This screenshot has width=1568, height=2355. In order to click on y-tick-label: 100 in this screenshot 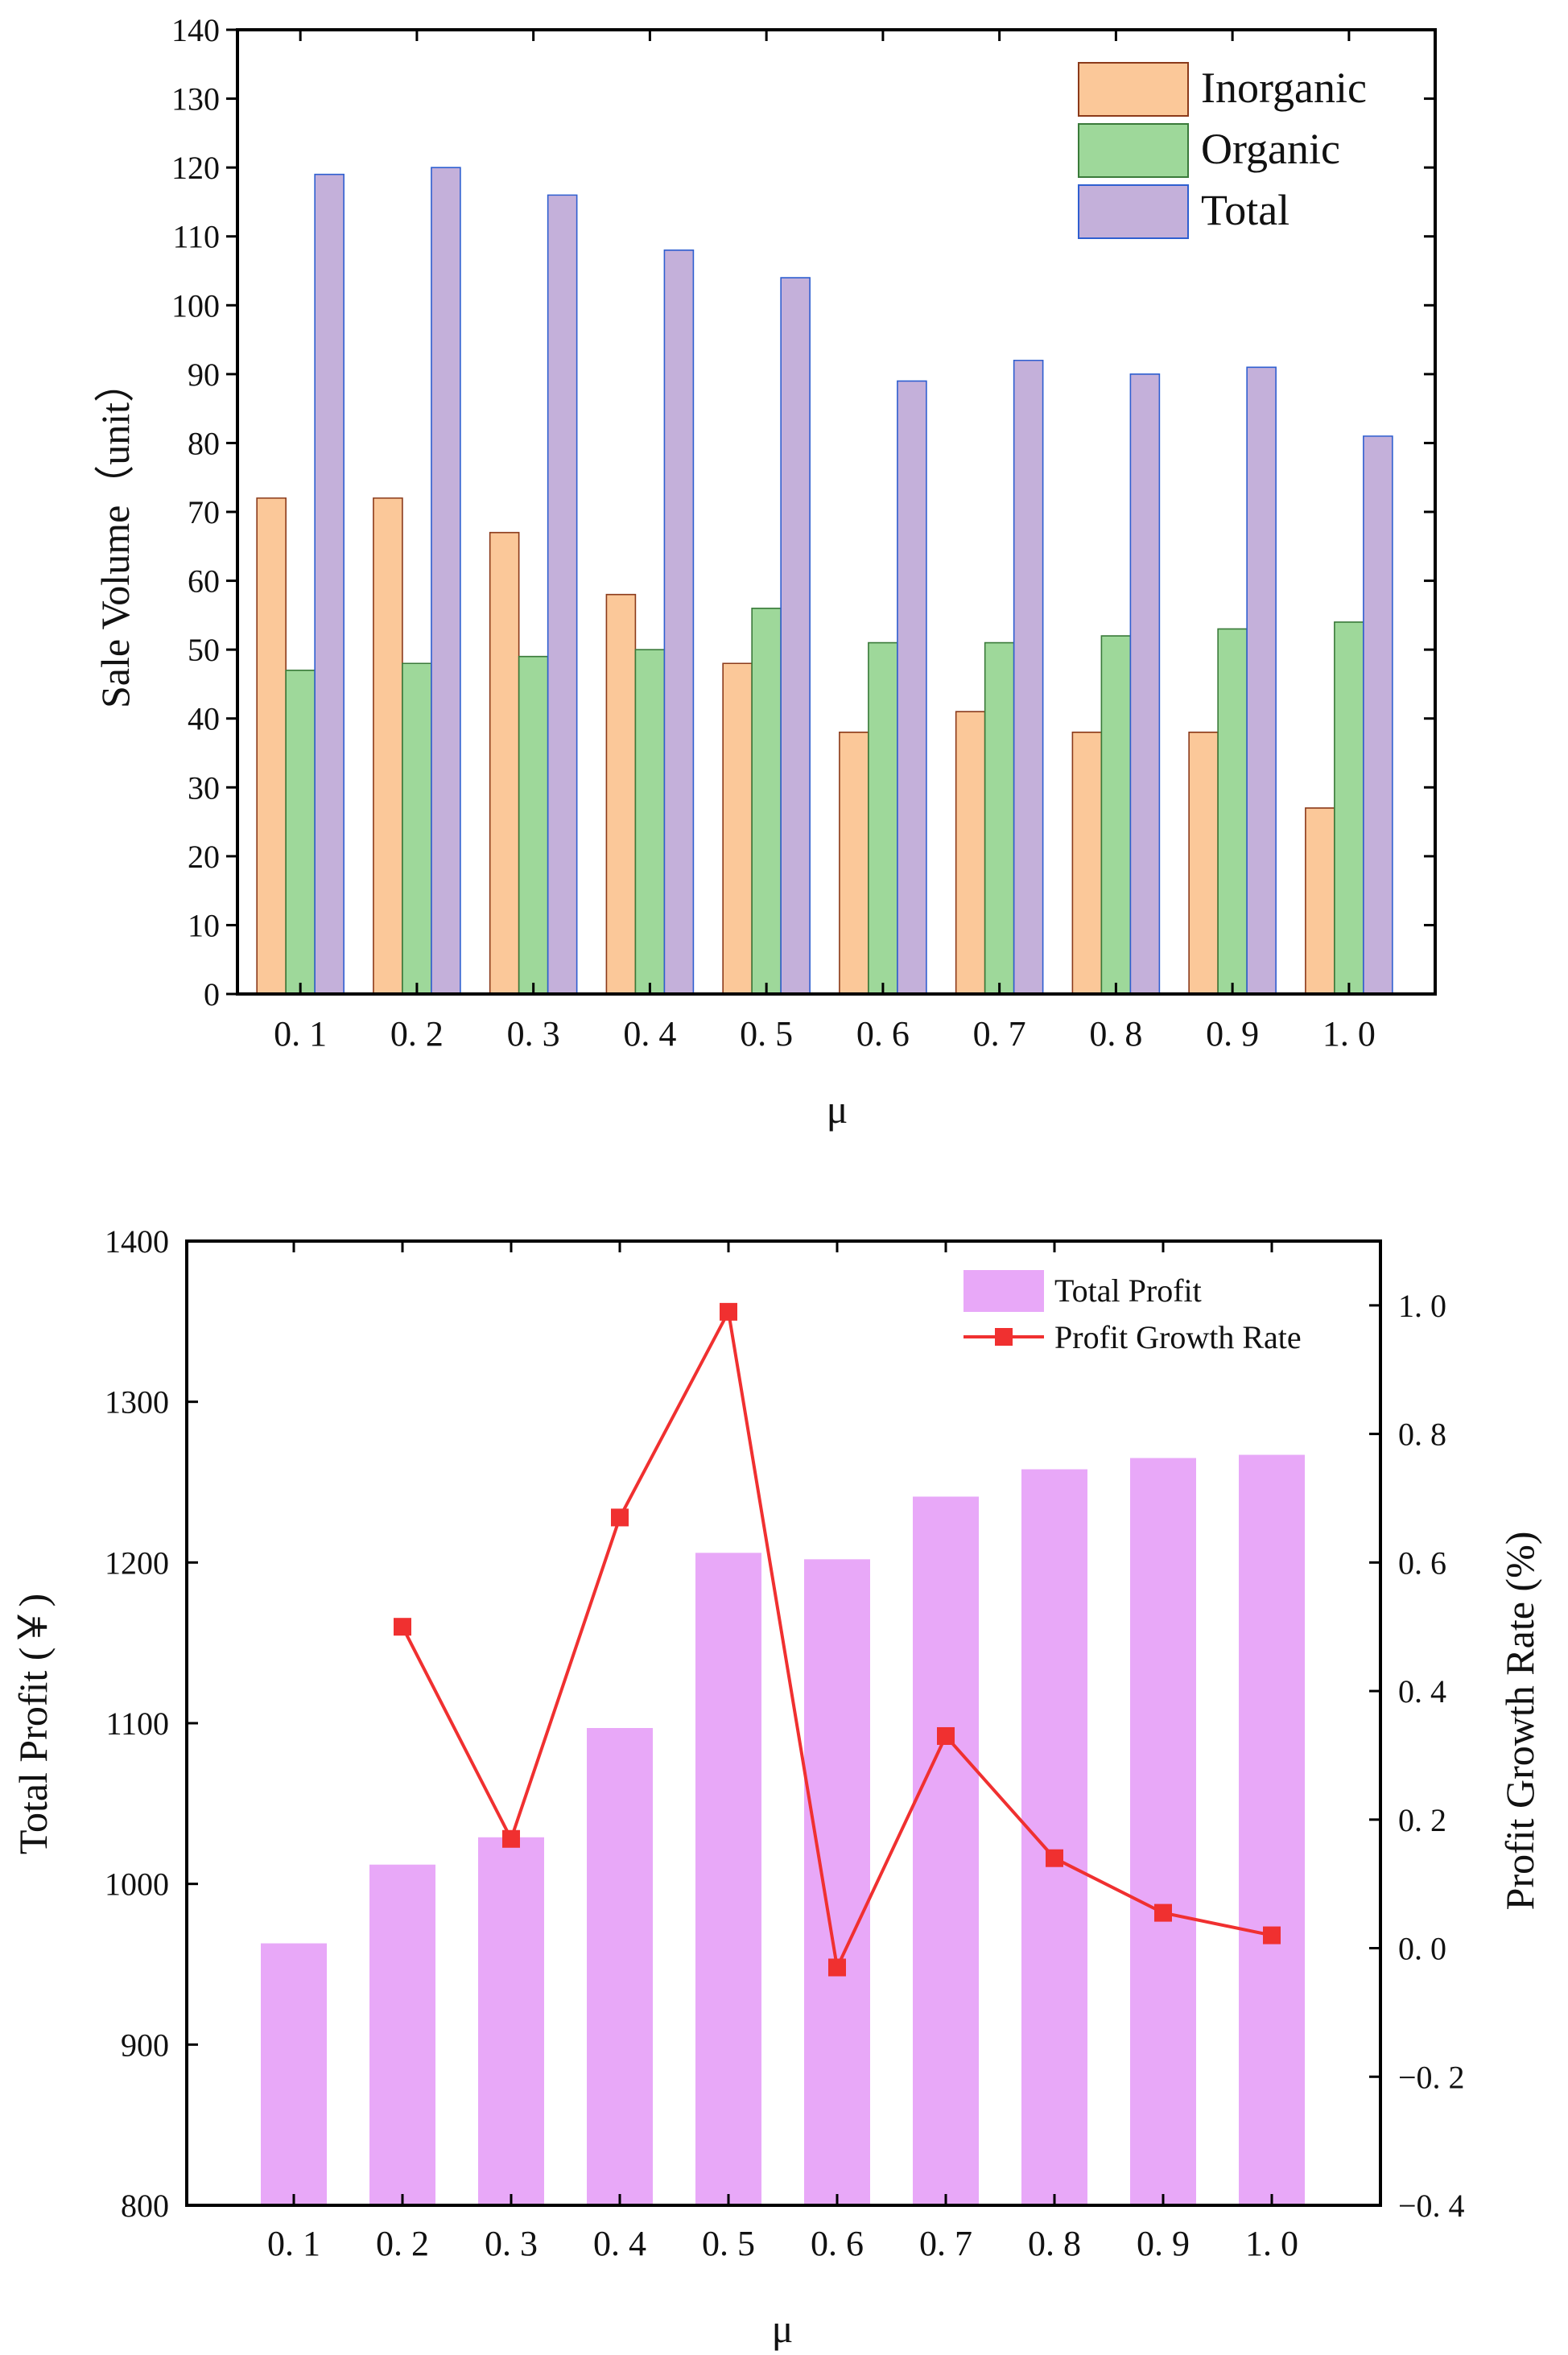, I will do `click(195, 305)`.